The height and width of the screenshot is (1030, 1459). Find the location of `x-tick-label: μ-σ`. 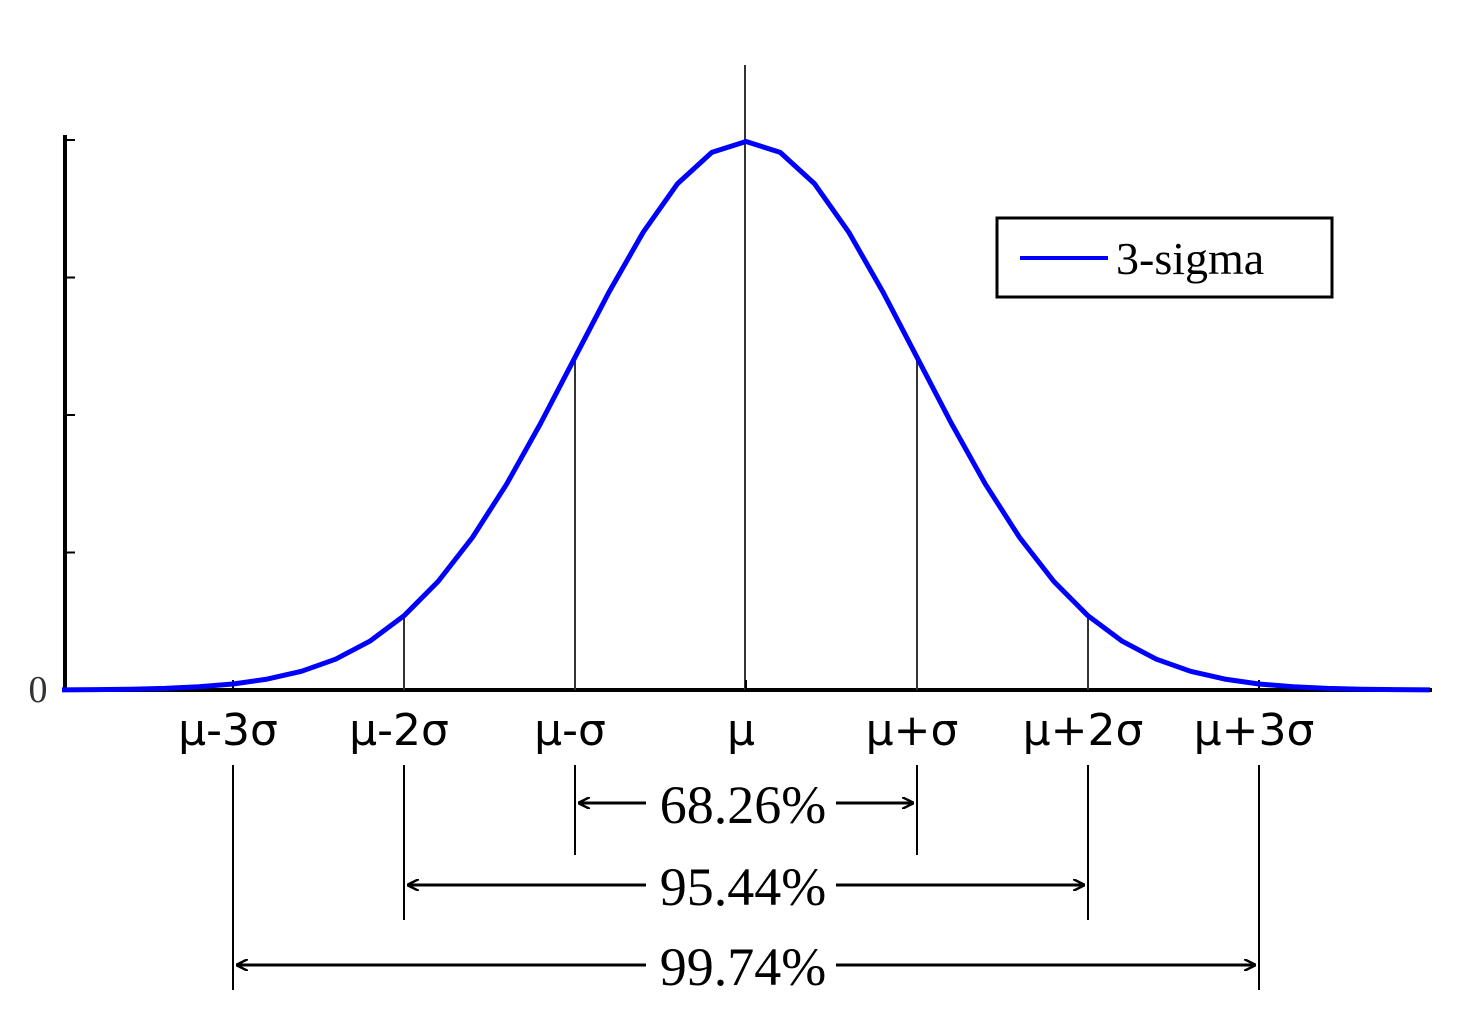

x-tick-label: μ-σ is located at coordinates (570, 730).